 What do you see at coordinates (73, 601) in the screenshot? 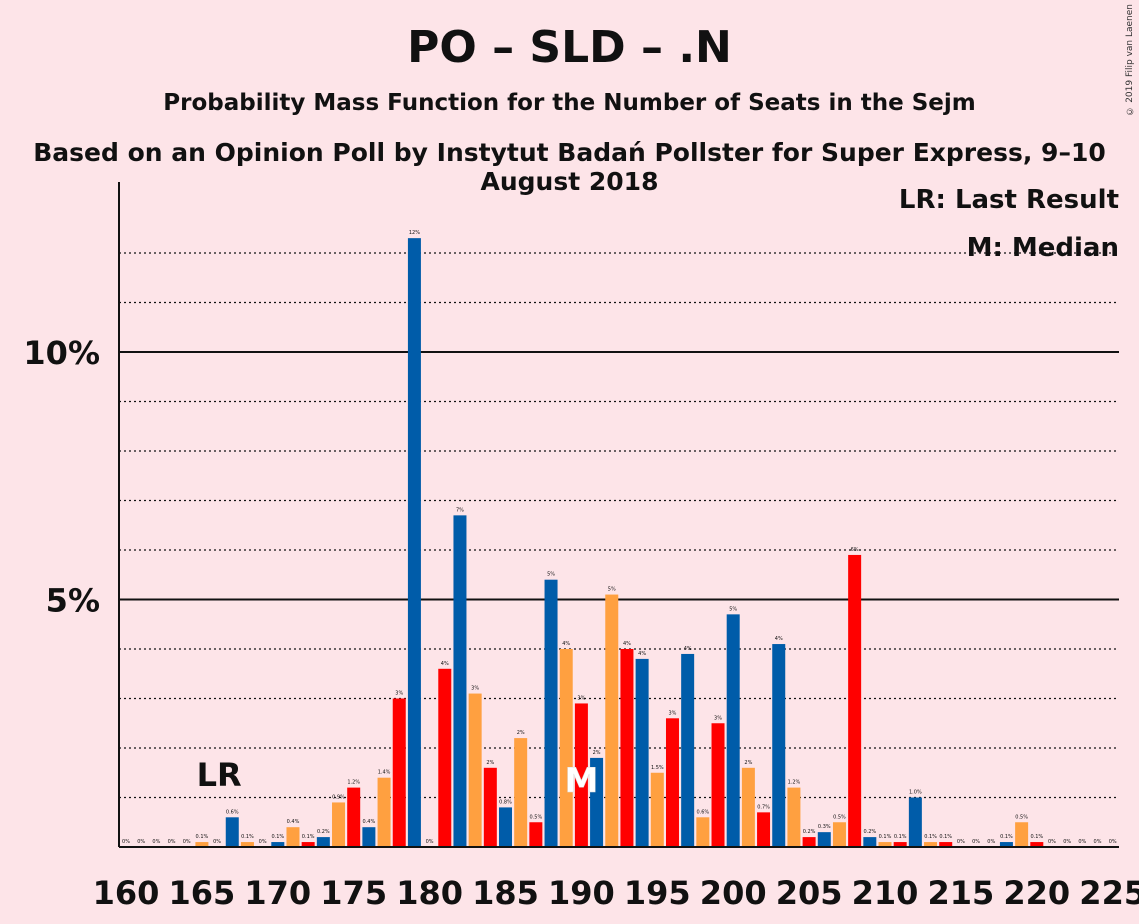
I see `y-tick-label: 5%` at bounding box center [73, 601].